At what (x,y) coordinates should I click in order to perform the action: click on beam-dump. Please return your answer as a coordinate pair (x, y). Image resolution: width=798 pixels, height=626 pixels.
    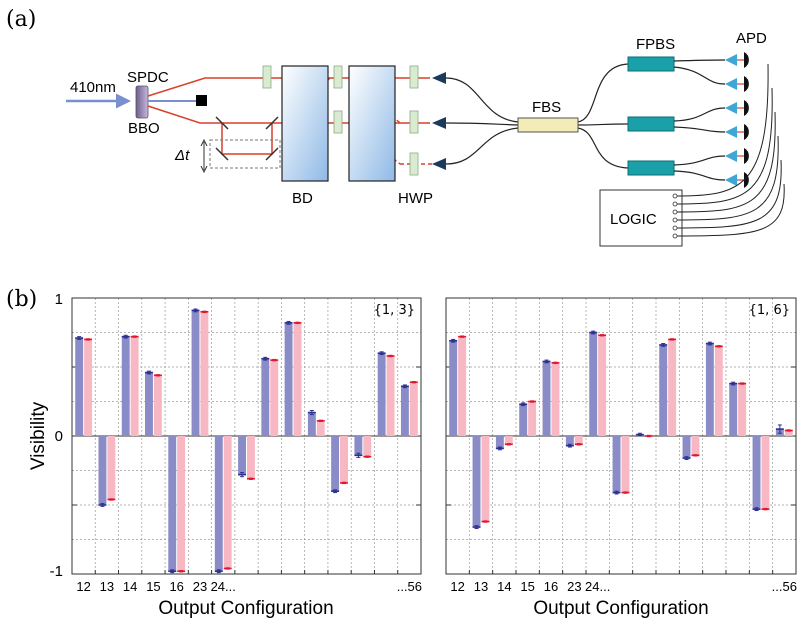
    Looking at the image, I should click on (201, 100).